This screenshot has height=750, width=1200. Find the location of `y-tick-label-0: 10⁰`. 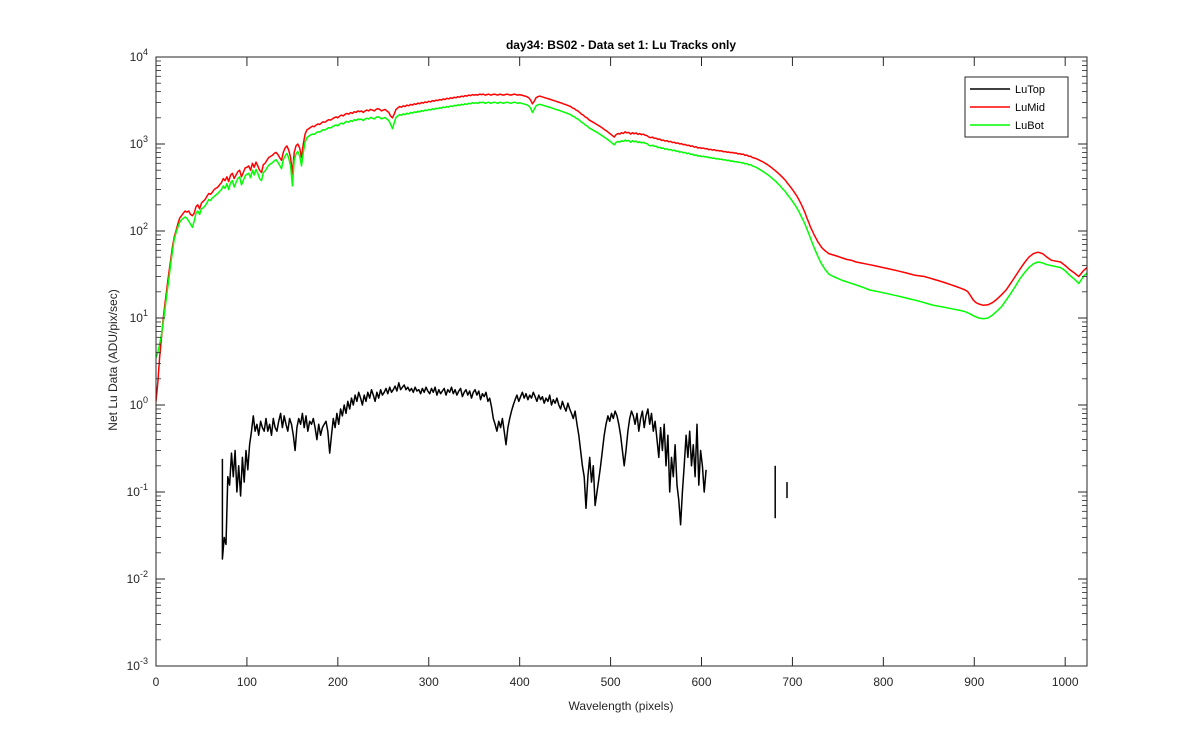

y-tick-label-0: 10⁰ is located at coordinates (139, 403).